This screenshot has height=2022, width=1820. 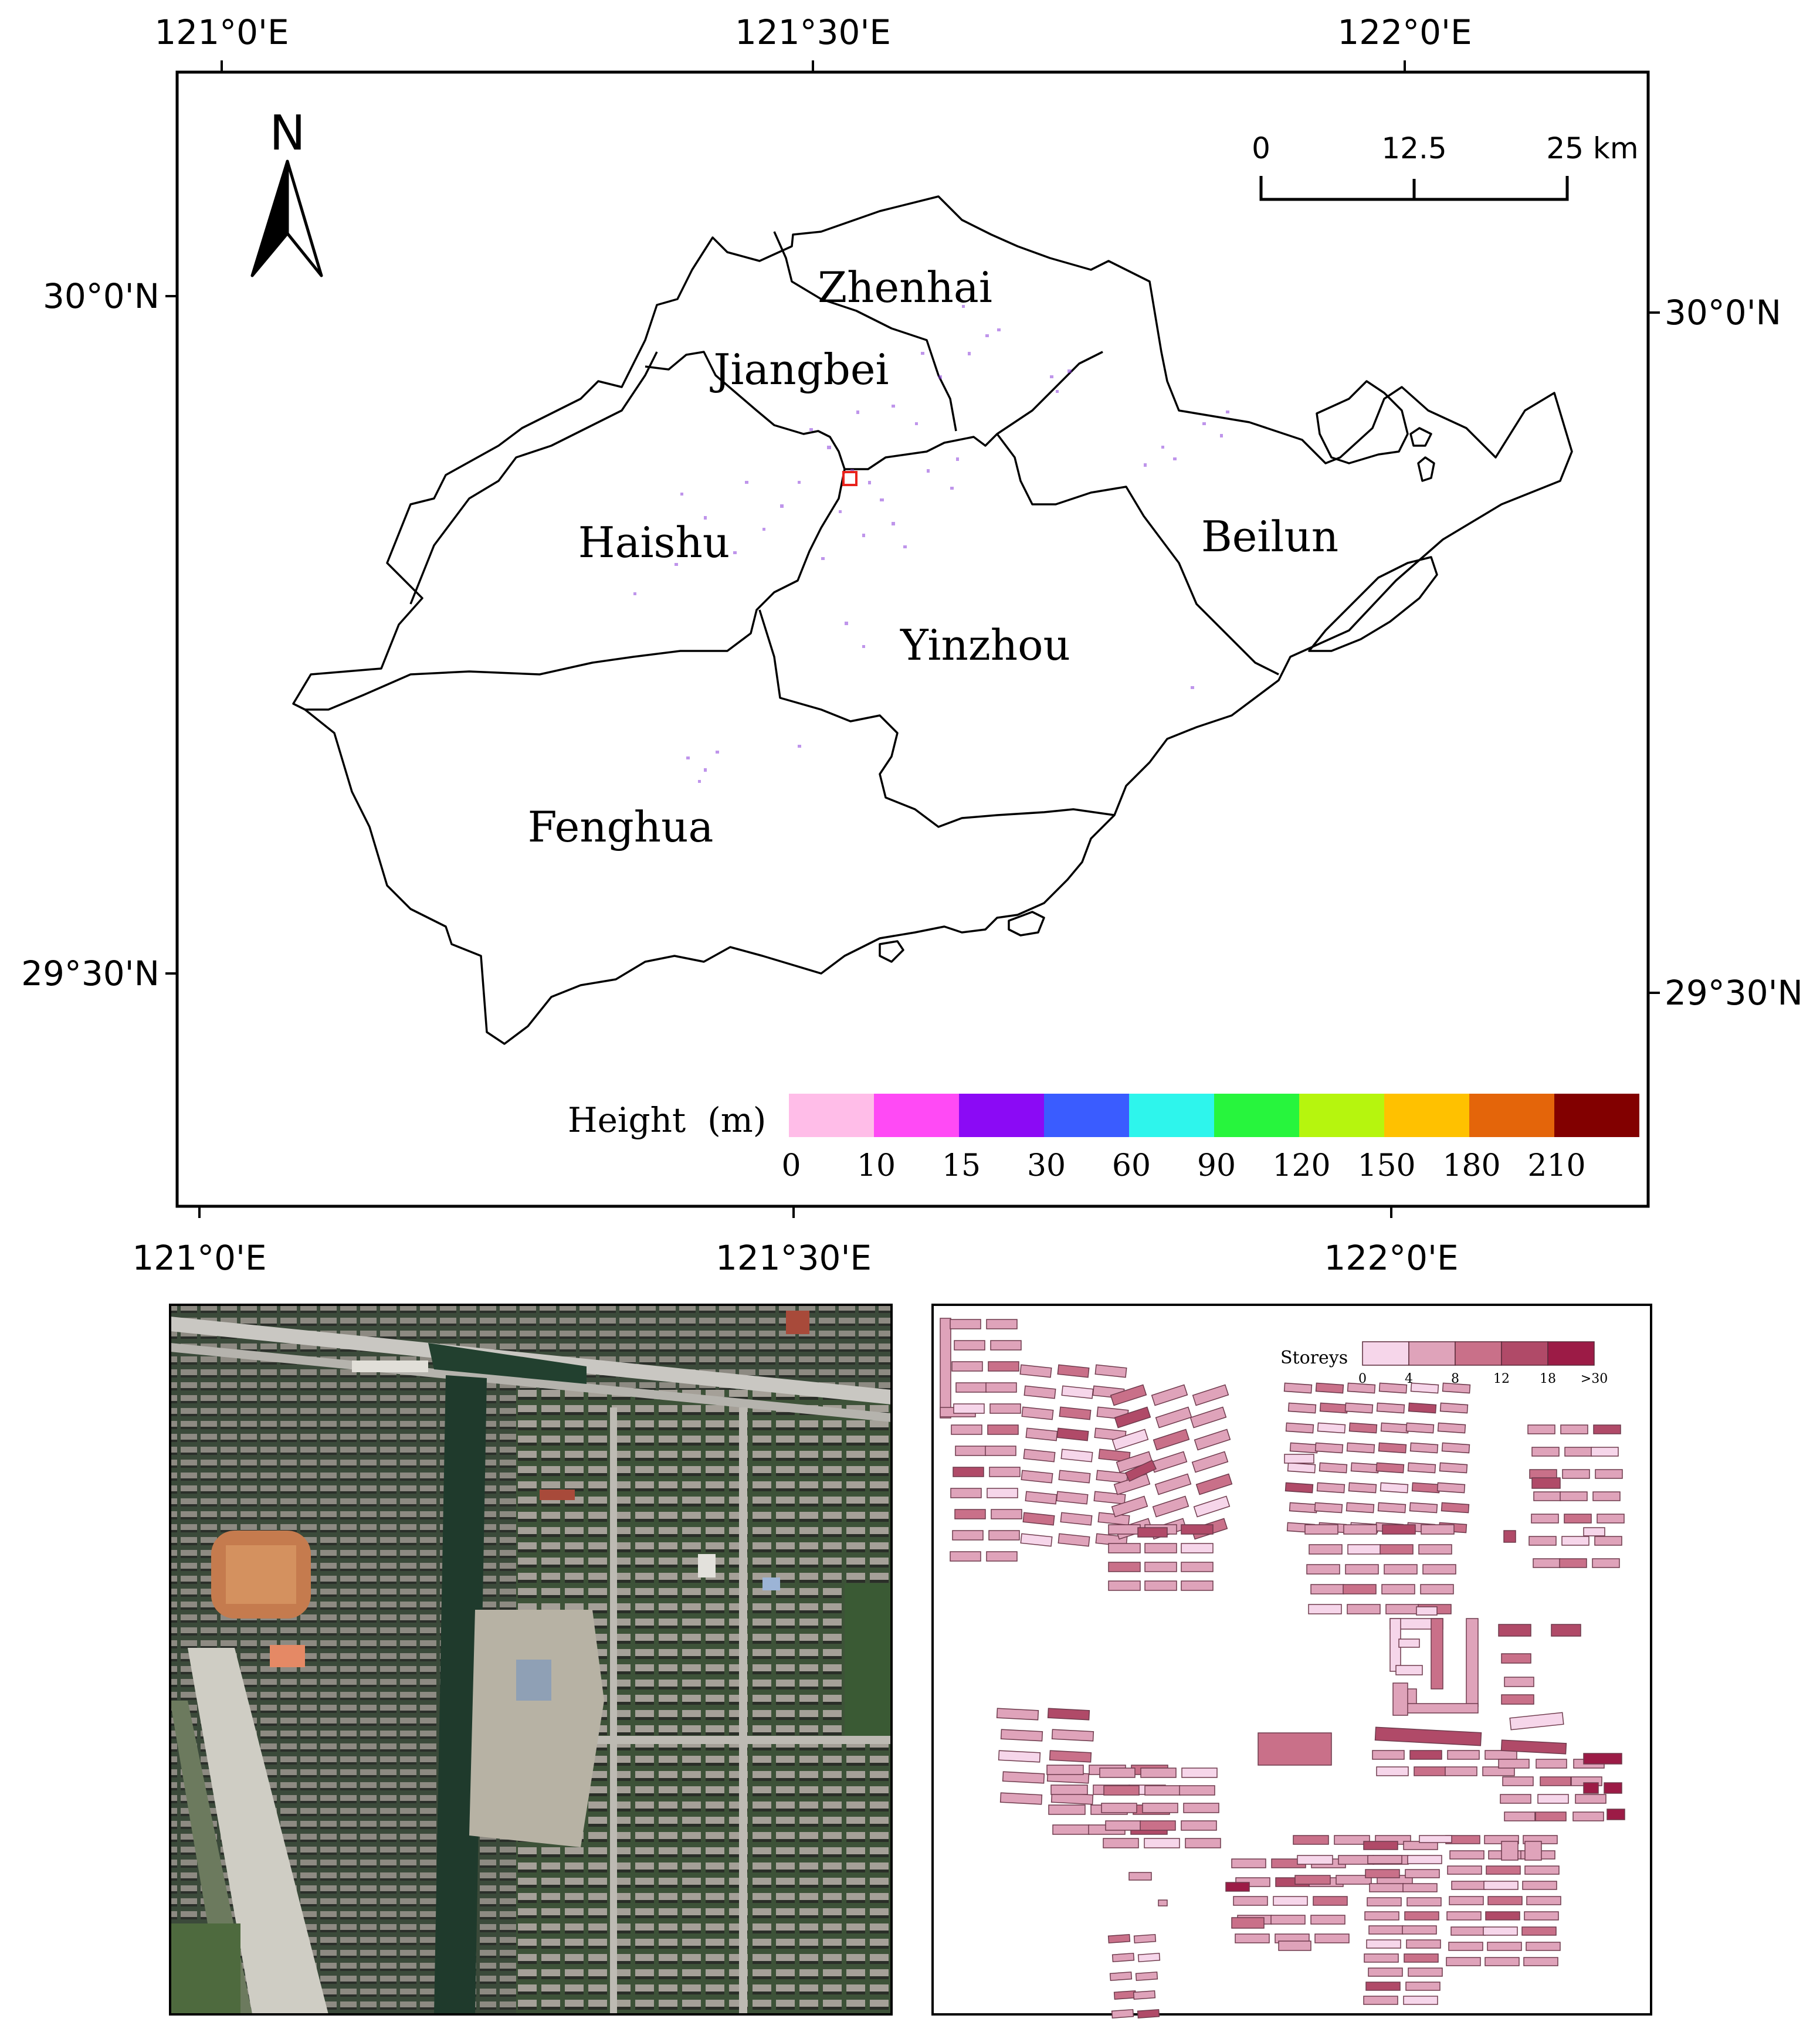 What do you see at coordinates (199, 1258) in the screenshot?
I see `bottom-lon-label: 121°0'E` at bounding box center [199, 1258].